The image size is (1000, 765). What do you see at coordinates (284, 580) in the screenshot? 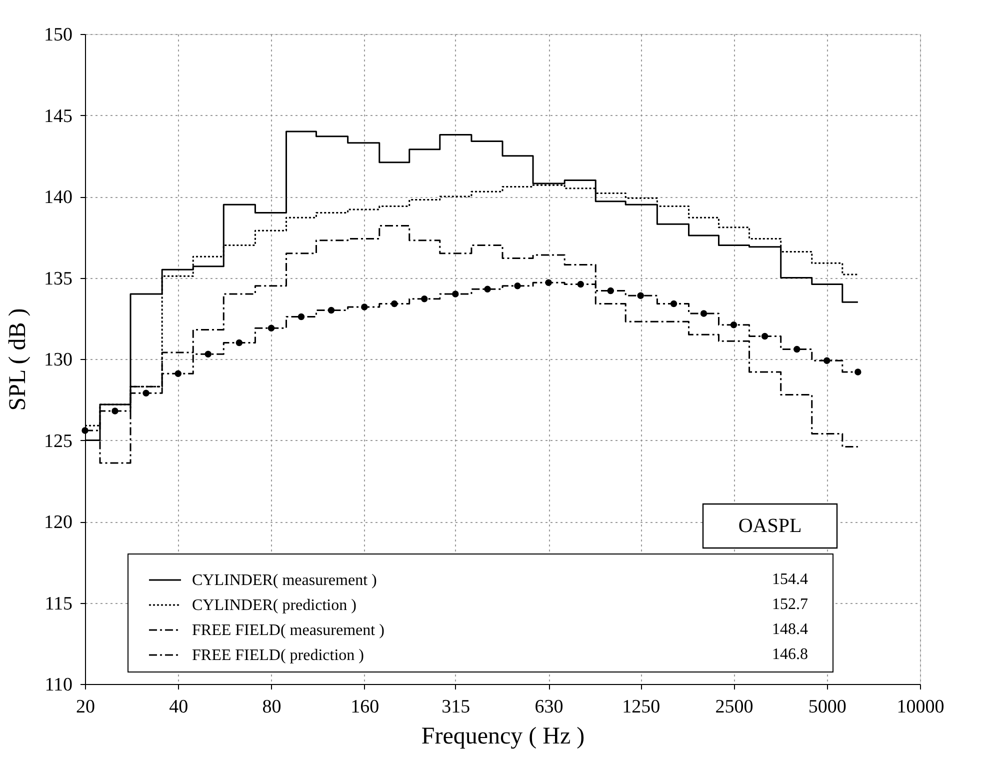
I see `legend-label: CYLINDER( measurement )` at bounding box center [284, 580].